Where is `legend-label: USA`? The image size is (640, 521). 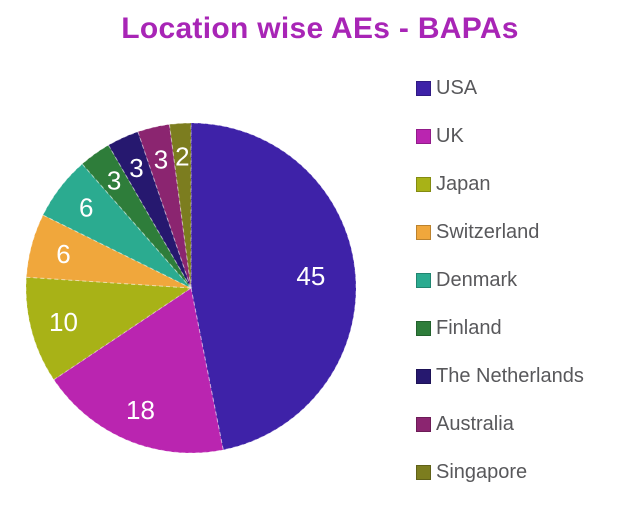 legend-label: USA is located at coordinates (457, 87).